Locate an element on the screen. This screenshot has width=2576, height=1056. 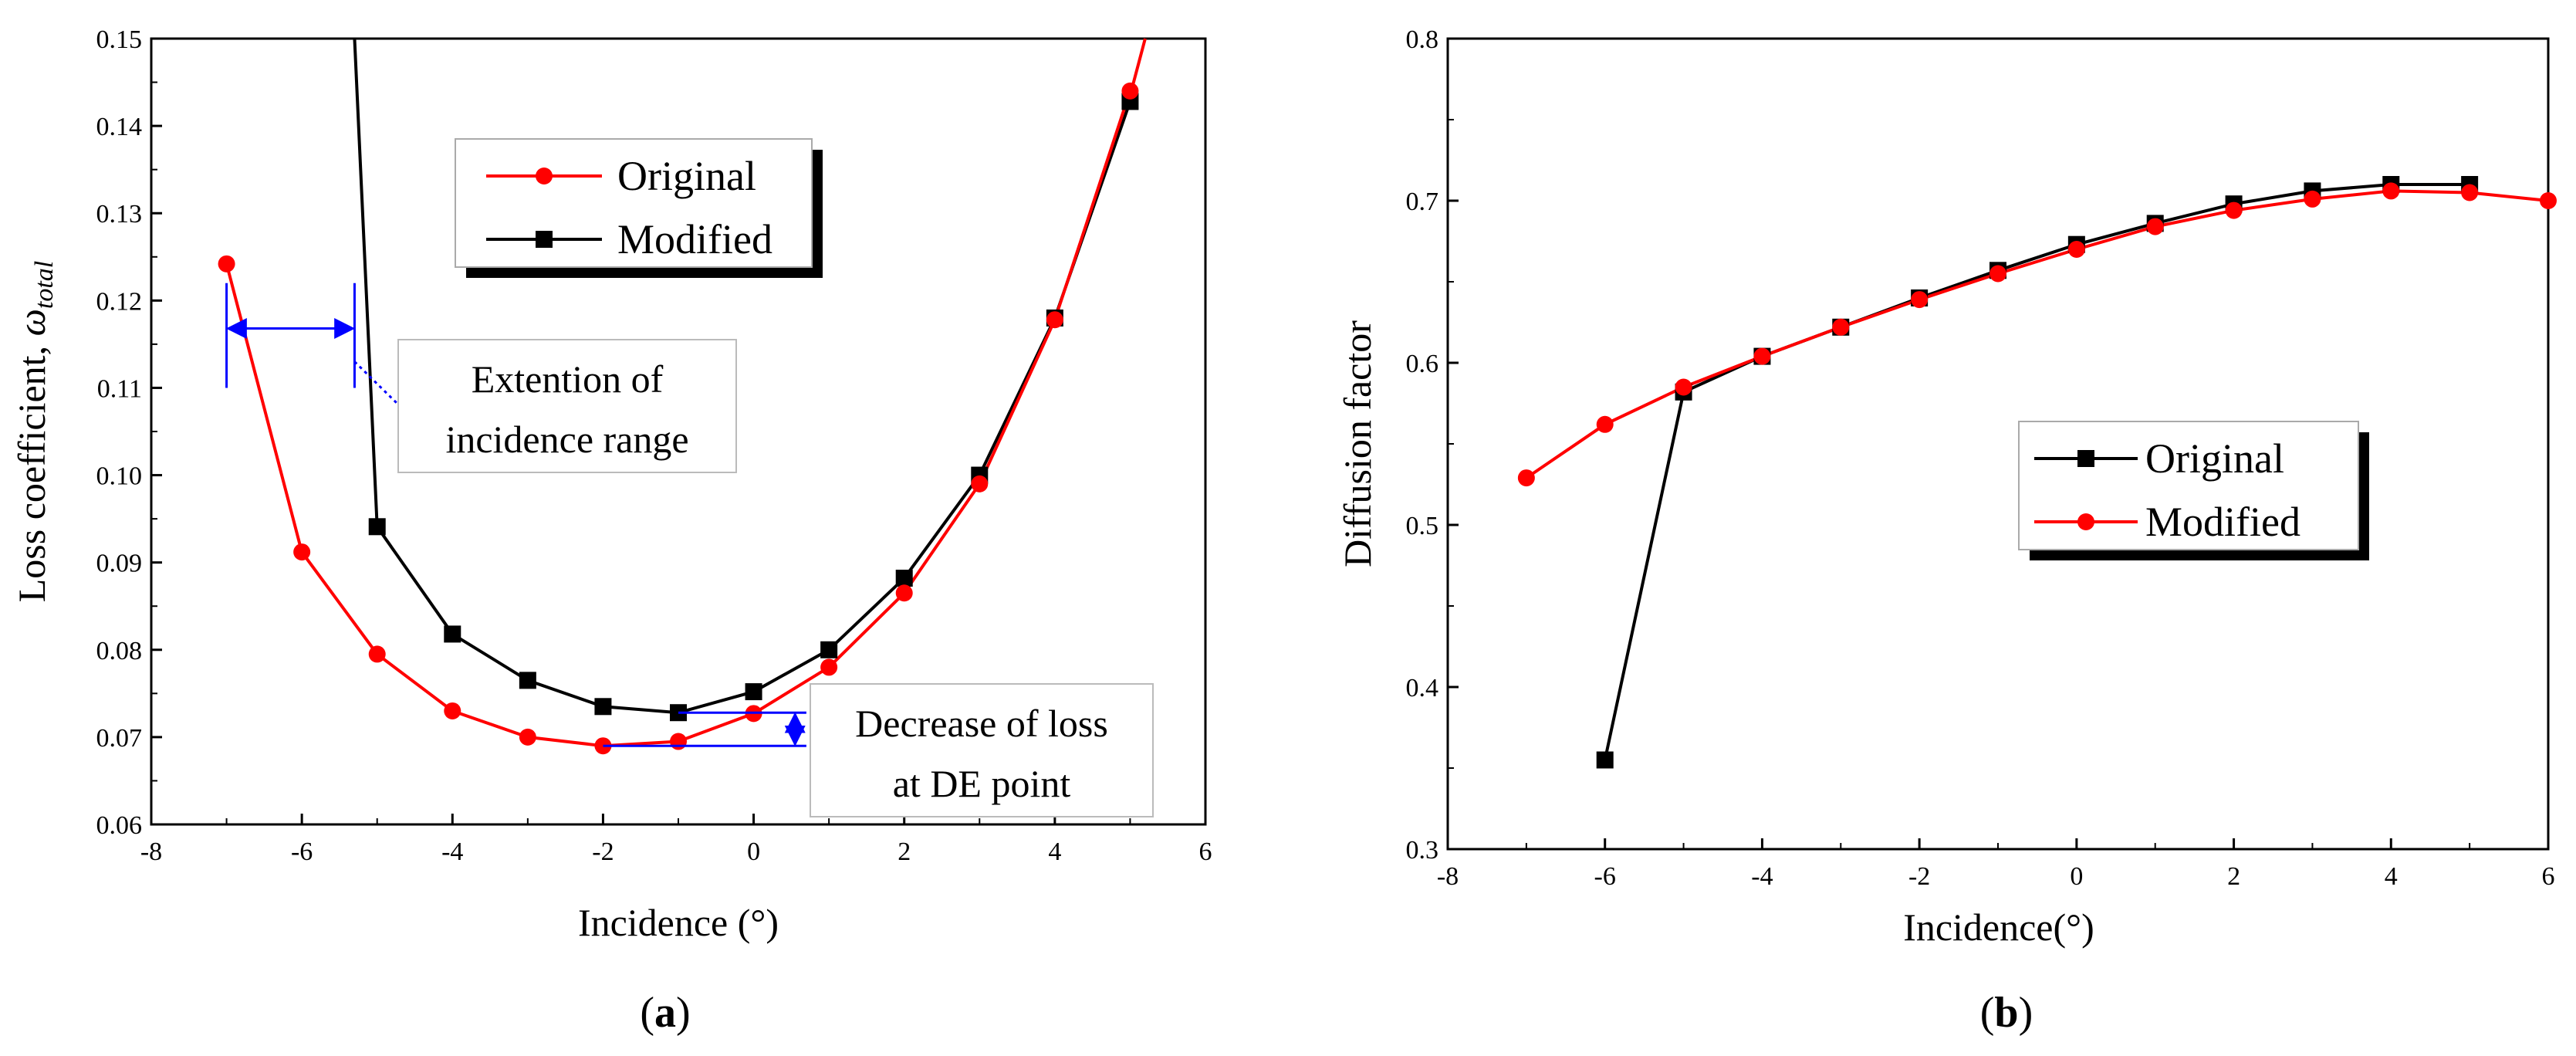
chart-b-xtick-label: -8 is located at coordinates (1448, 876).